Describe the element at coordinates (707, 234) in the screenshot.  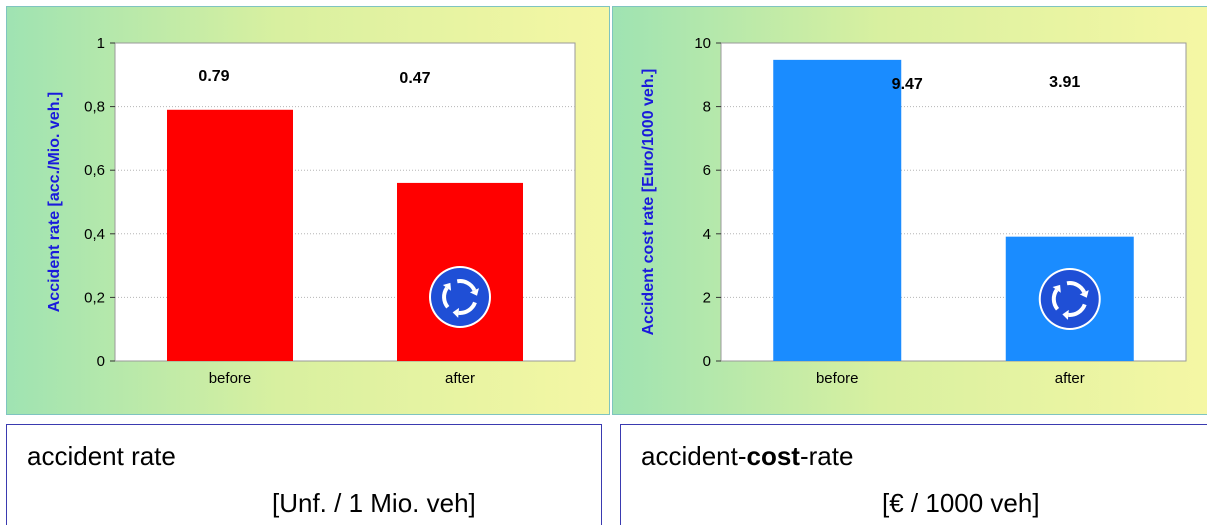
I see `y-tick-label: 4` at that location.